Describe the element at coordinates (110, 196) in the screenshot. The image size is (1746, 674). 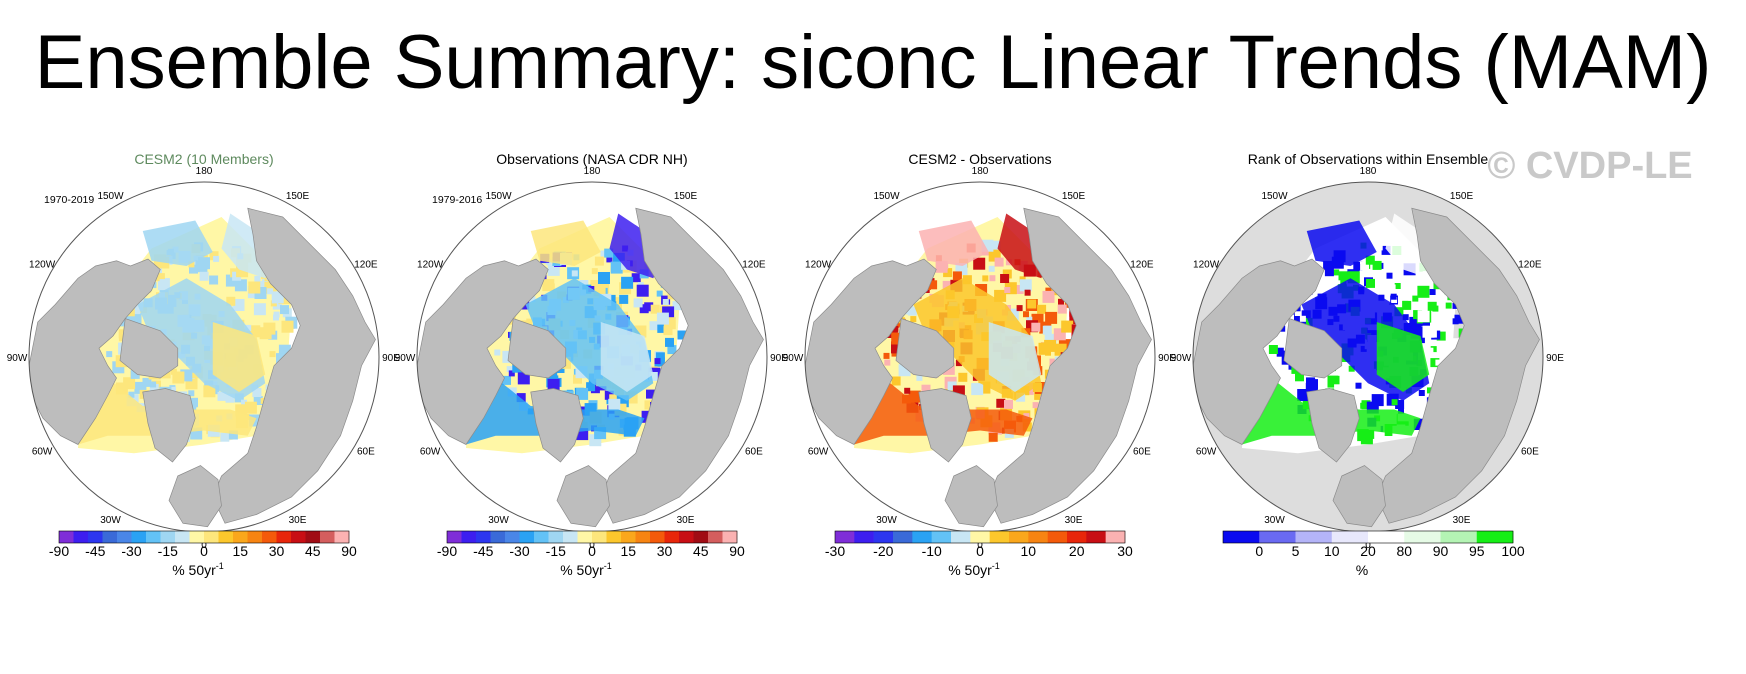
I see `longitude-label: 150W` at that location.